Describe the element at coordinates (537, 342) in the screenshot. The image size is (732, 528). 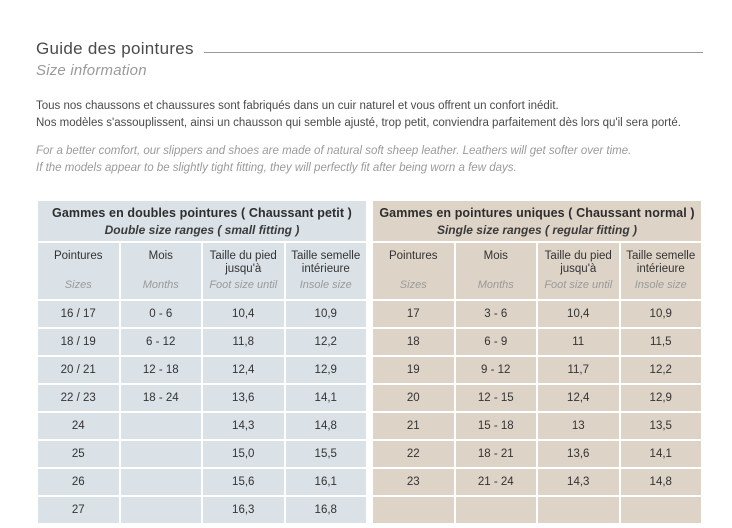
I see `table-row: 18 6 - 9 11 11,5` at that location.